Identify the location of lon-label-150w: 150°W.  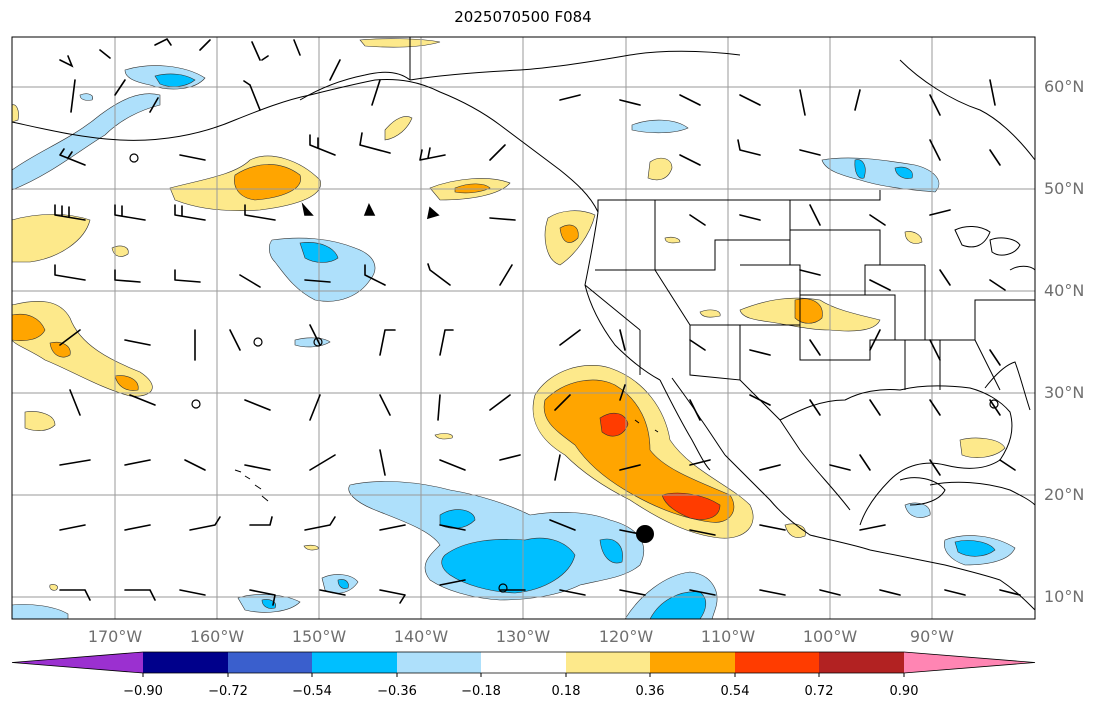
(319, 636).